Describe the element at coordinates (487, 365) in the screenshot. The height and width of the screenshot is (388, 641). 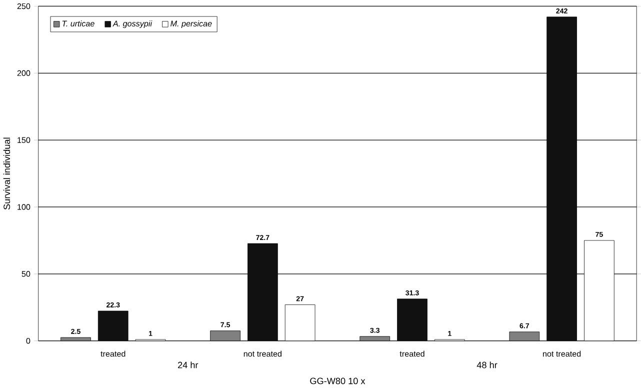
I see `text: 48 hr` at that location.